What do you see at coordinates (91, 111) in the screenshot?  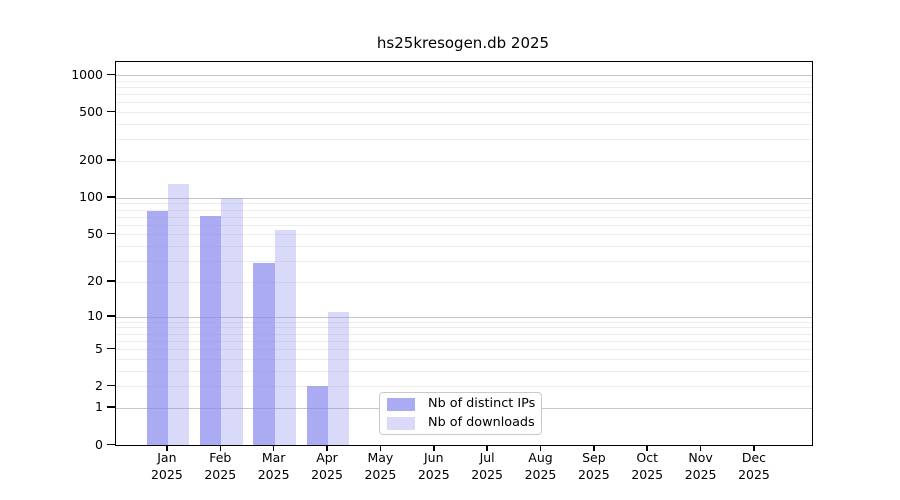 I see `y-tick-label: 500` at bounding box center [91, 111].